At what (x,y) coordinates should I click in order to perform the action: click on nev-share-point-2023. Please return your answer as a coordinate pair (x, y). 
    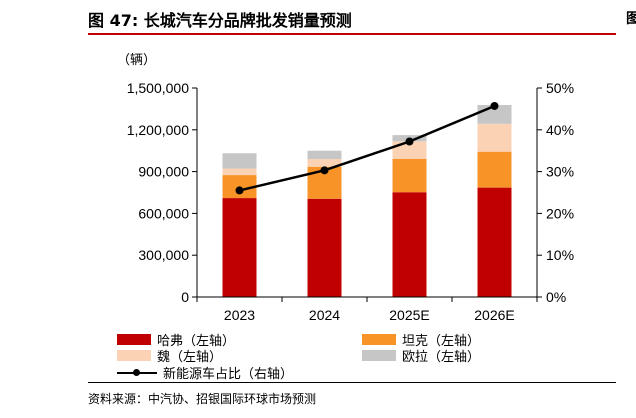
    Looking at the image, I should click on (239, 190).